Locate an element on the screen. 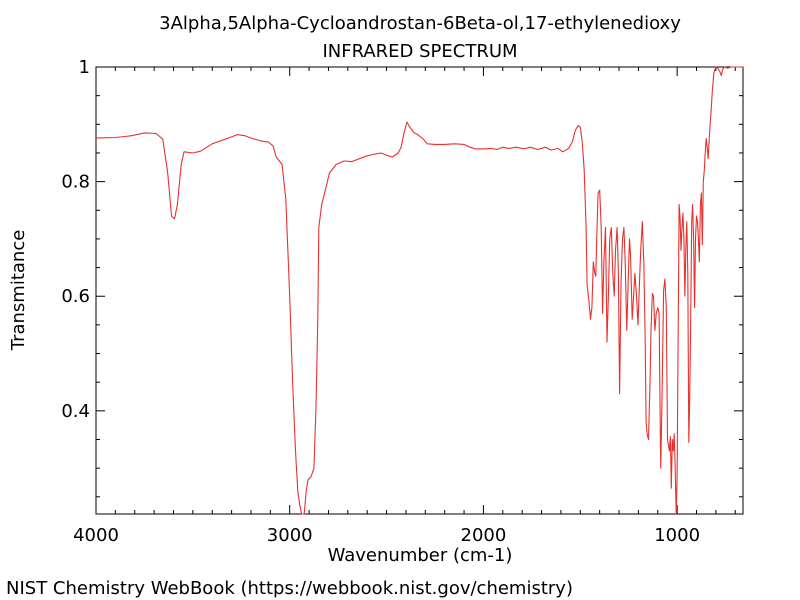  x-tick-label: 4000 is located at coordinates (96, 535).